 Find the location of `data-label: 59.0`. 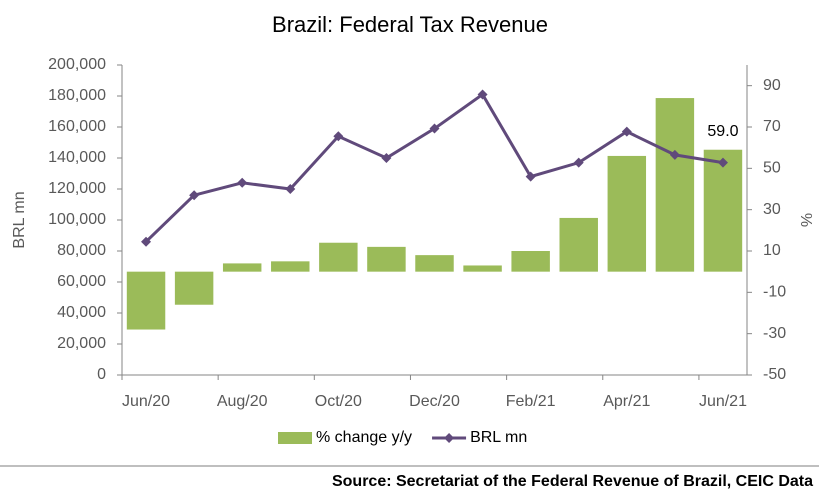

data-label: 59.0 is located at coordinates (722, 131).